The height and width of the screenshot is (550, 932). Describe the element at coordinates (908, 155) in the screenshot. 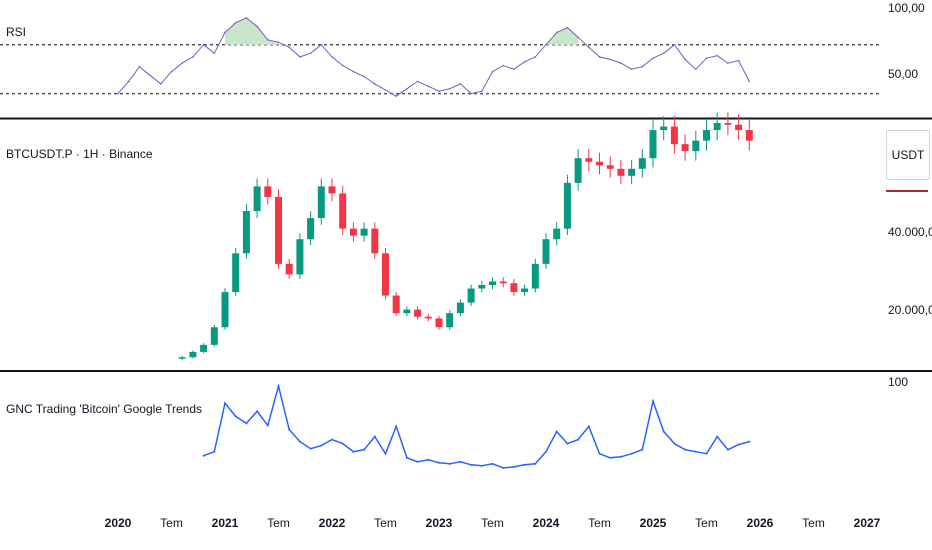

I see `currency-selector: USDT` at that location.